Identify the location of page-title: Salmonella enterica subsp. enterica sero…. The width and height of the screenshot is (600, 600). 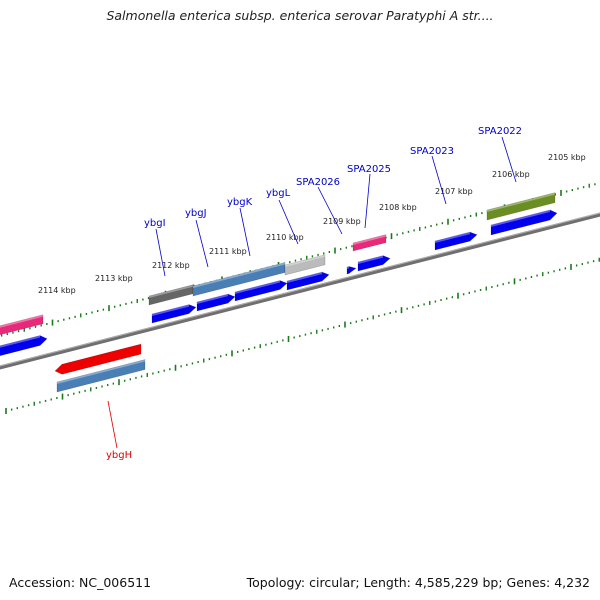
(300, 15).